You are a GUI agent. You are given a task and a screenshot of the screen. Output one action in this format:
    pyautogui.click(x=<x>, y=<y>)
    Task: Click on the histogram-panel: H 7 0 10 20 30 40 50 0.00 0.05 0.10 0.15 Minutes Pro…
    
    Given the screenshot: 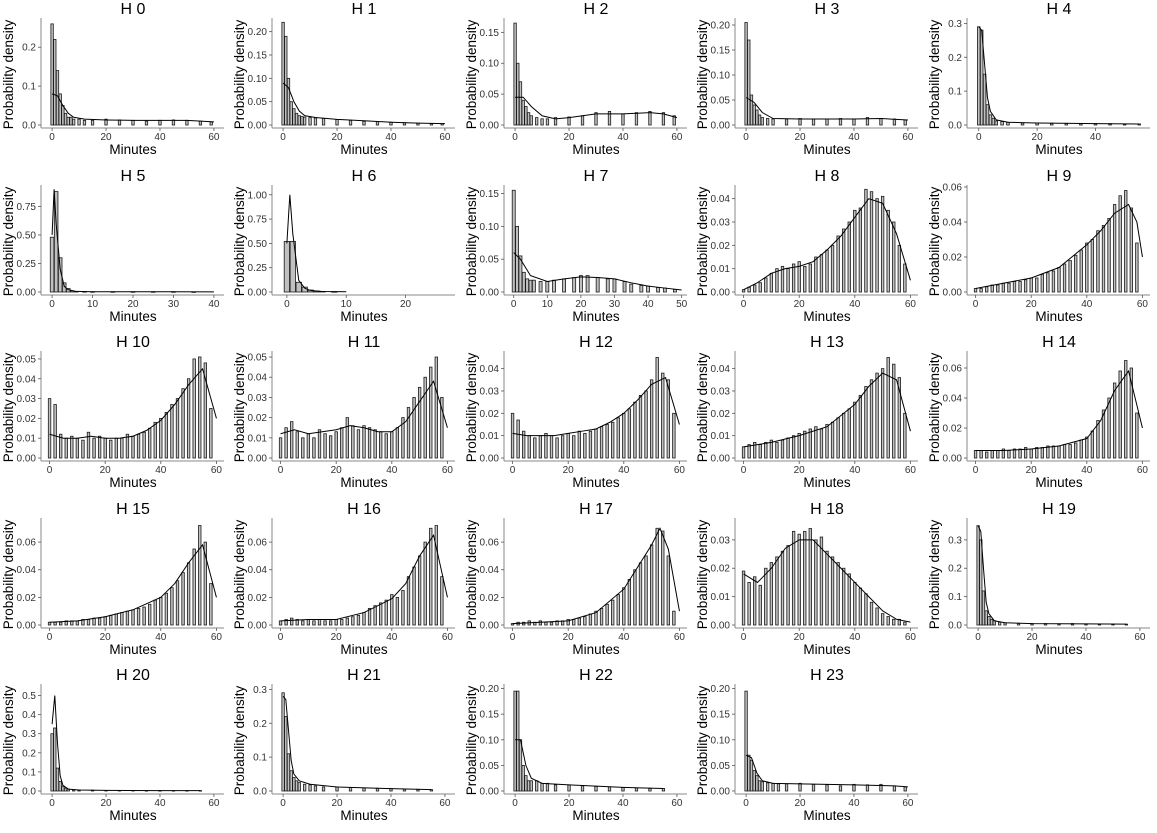 What is the action you would take?
    pyautogui.click(x=578, y=250)
    